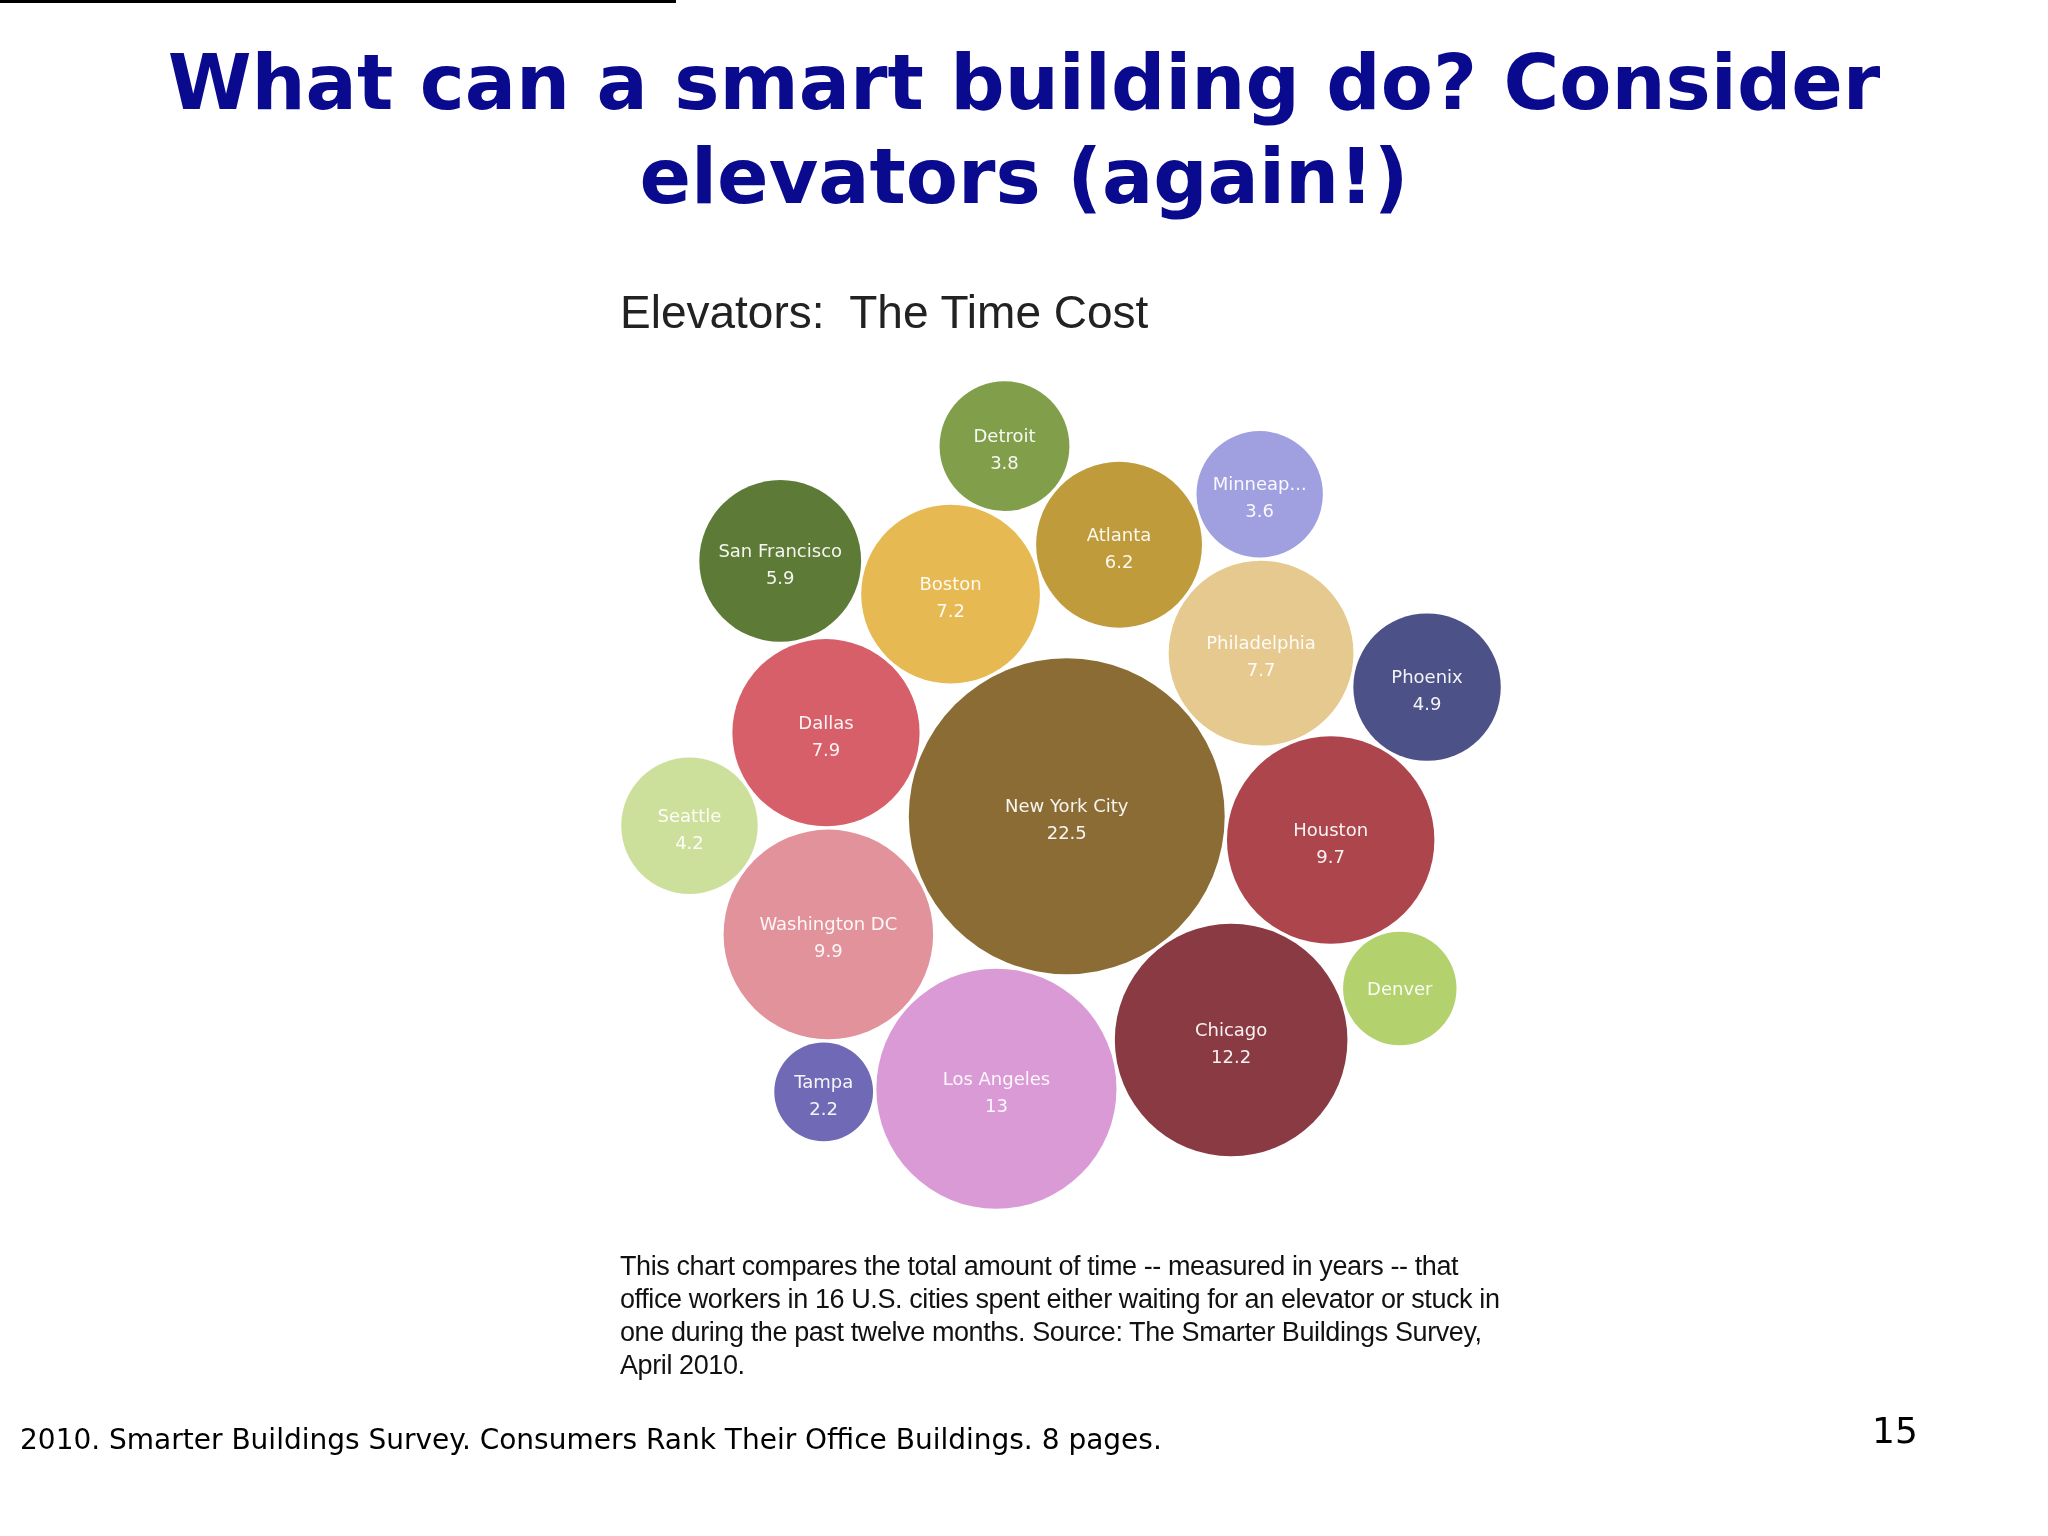 The height and width of the screenshot is (1536, 2048). Describe the element at coordinates (828, 924) in the screenshot. I see `category-label: Washington DC` at that location.